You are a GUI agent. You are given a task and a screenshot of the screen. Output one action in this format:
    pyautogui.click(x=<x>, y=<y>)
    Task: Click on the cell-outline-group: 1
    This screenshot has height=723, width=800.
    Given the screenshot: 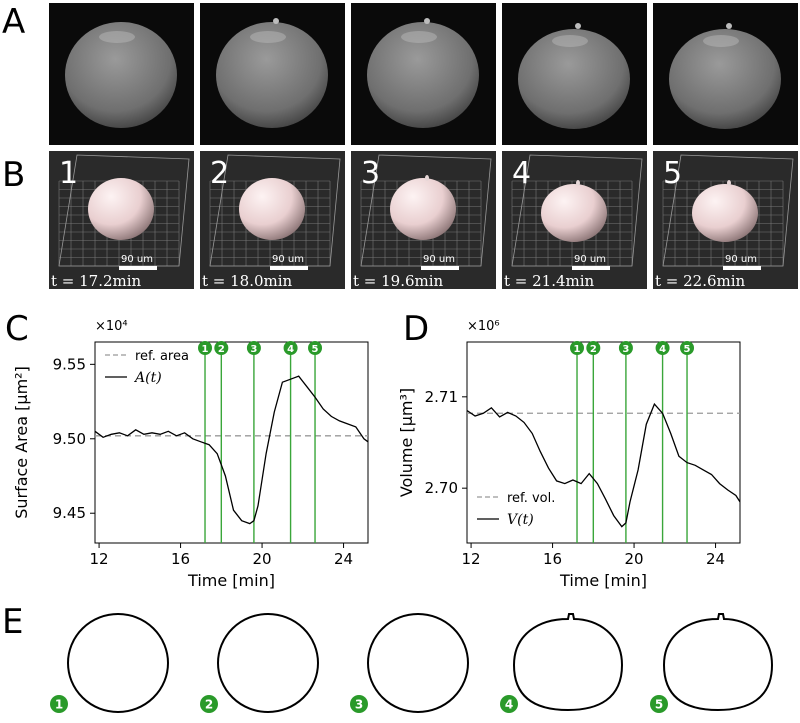 What is the action you would take?
    pyautogui.click(x=109, y=663)
    